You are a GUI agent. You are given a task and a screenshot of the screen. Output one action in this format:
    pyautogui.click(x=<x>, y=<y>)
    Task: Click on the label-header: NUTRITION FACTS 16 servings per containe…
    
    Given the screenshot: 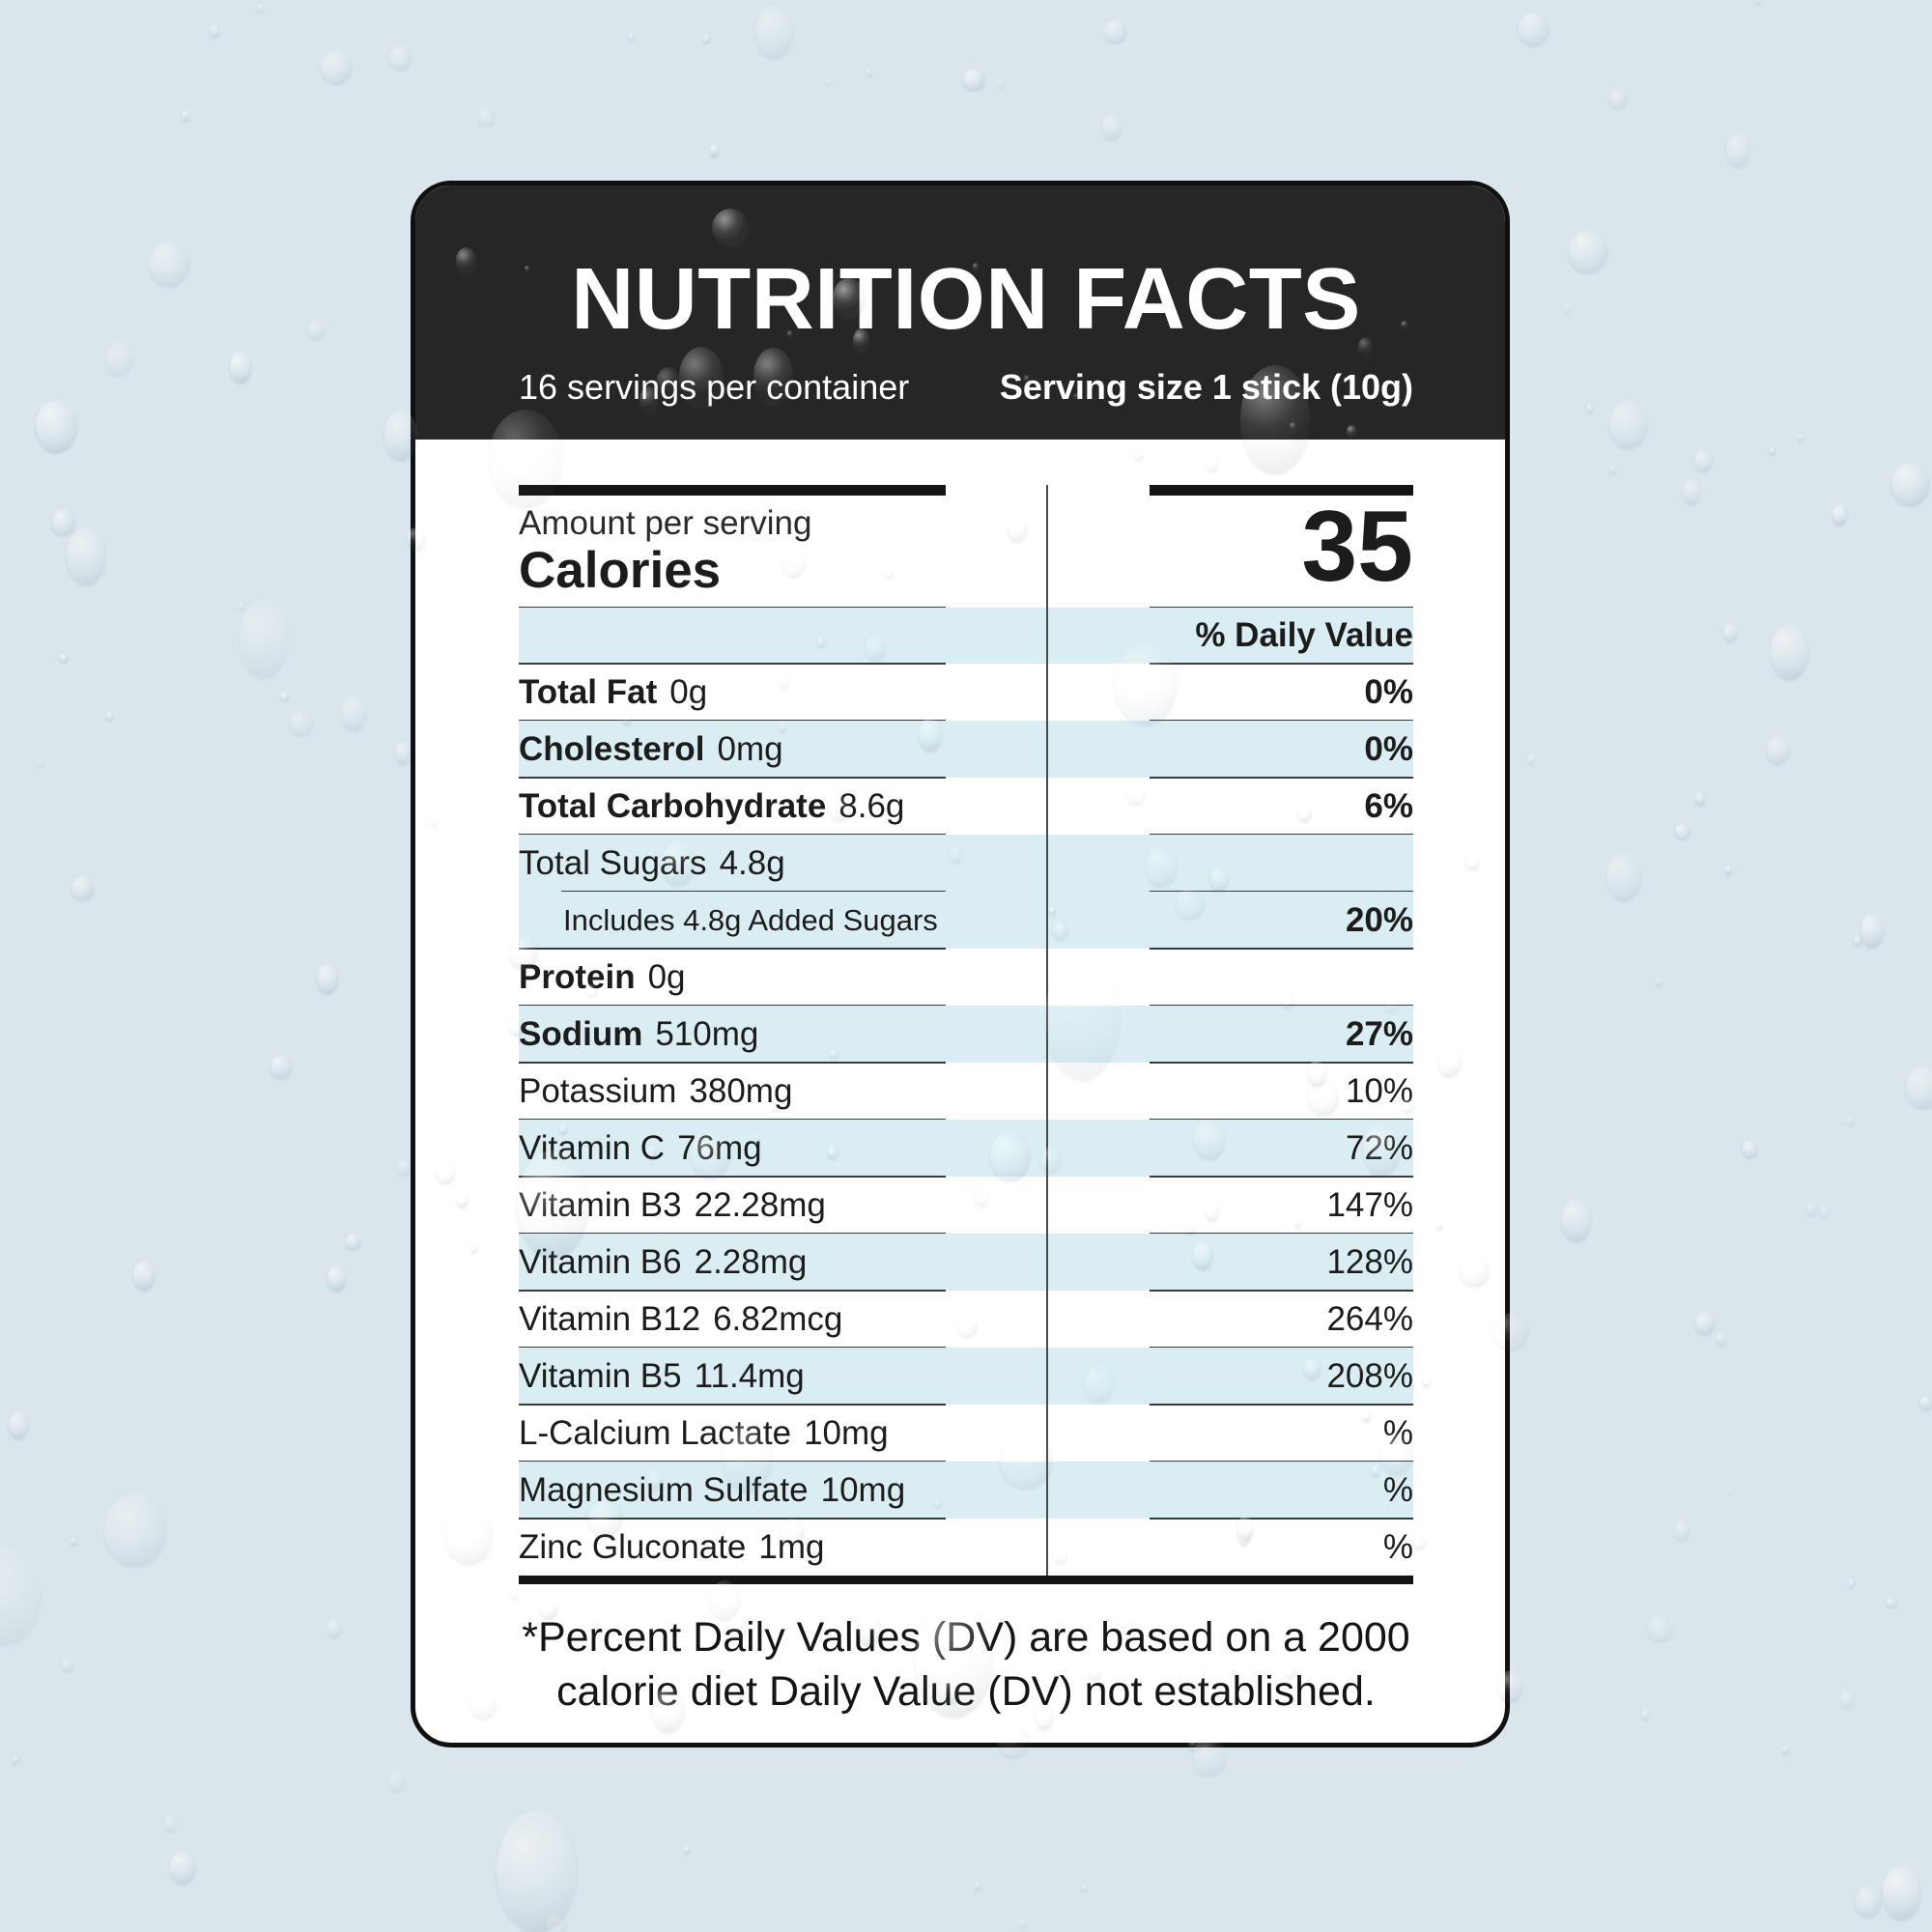 What is the action you would take?
    pyautogui.click(x=960, y=312)
    